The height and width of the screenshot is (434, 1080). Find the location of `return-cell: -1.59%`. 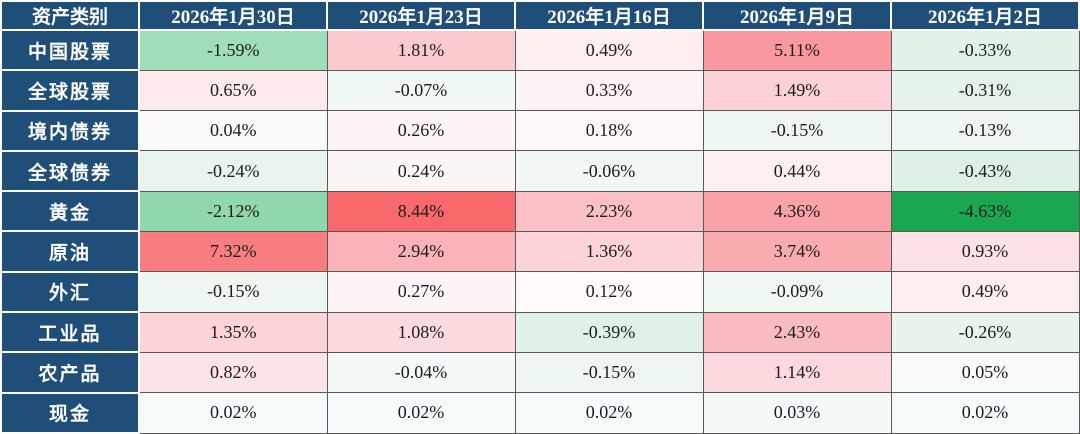

return-cell: -1.59% is located at coordinates (233, 50).